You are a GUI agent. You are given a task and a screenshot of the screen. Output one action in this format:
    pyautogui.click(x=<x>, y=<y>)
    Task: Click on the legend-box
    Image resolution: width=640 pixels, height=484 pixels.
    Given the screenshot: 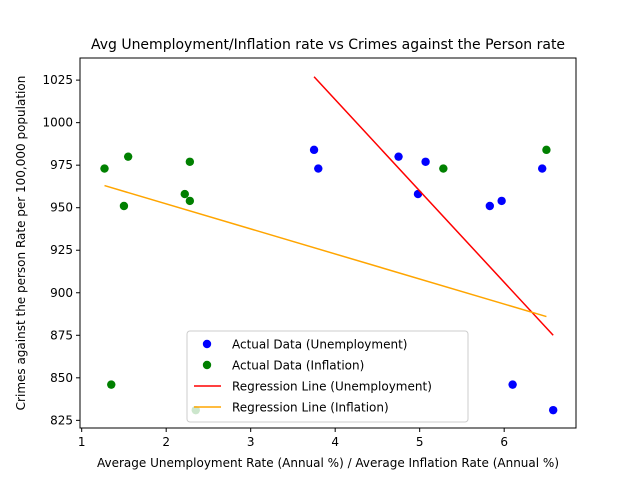 What is the action you would take?
    pyautogui.click(x=327, y=376)
    